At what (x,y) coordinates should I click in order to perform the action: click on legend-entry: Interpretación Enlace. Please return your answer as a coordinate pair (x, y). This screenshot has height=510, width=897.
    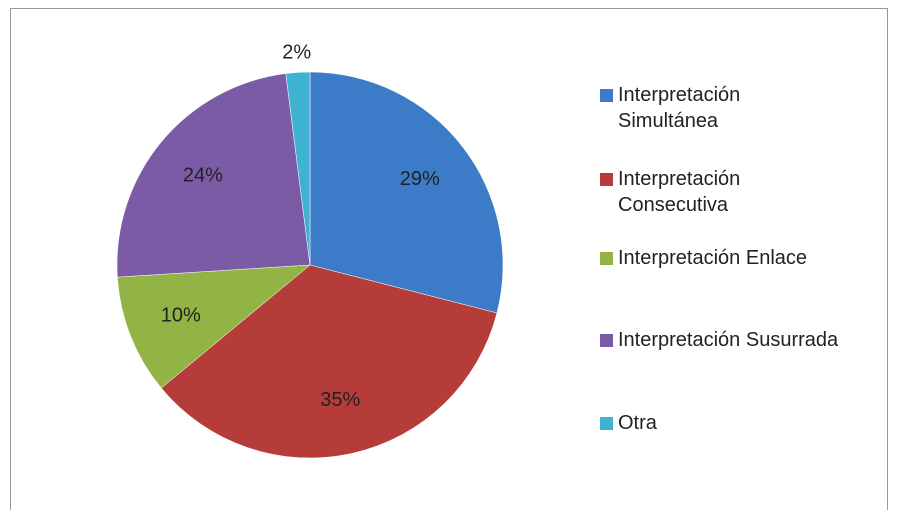
    Looking at the image, I should click on (721, 258).